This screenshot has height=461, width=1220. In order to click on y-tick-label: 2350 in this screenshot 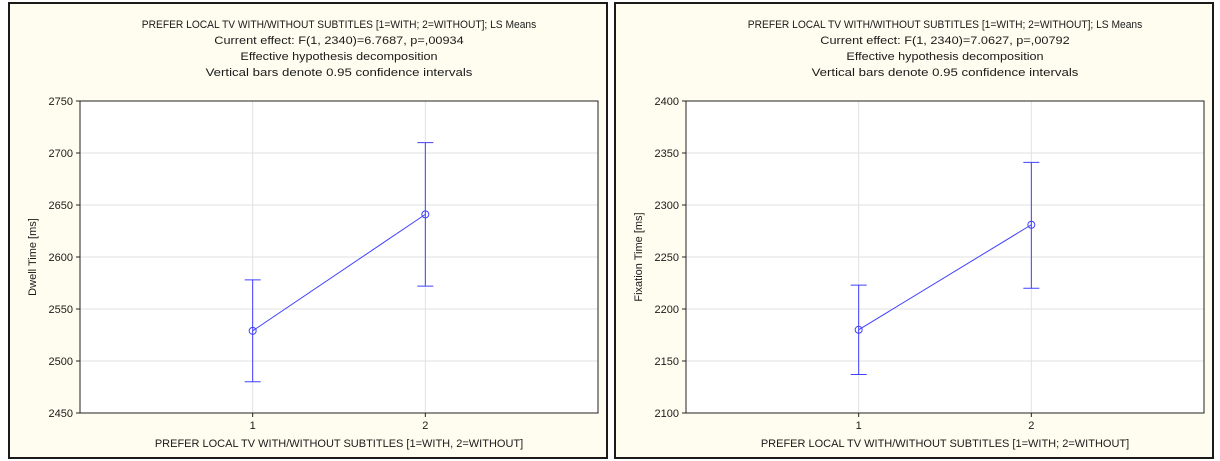, I will do `click(667, 154)`.